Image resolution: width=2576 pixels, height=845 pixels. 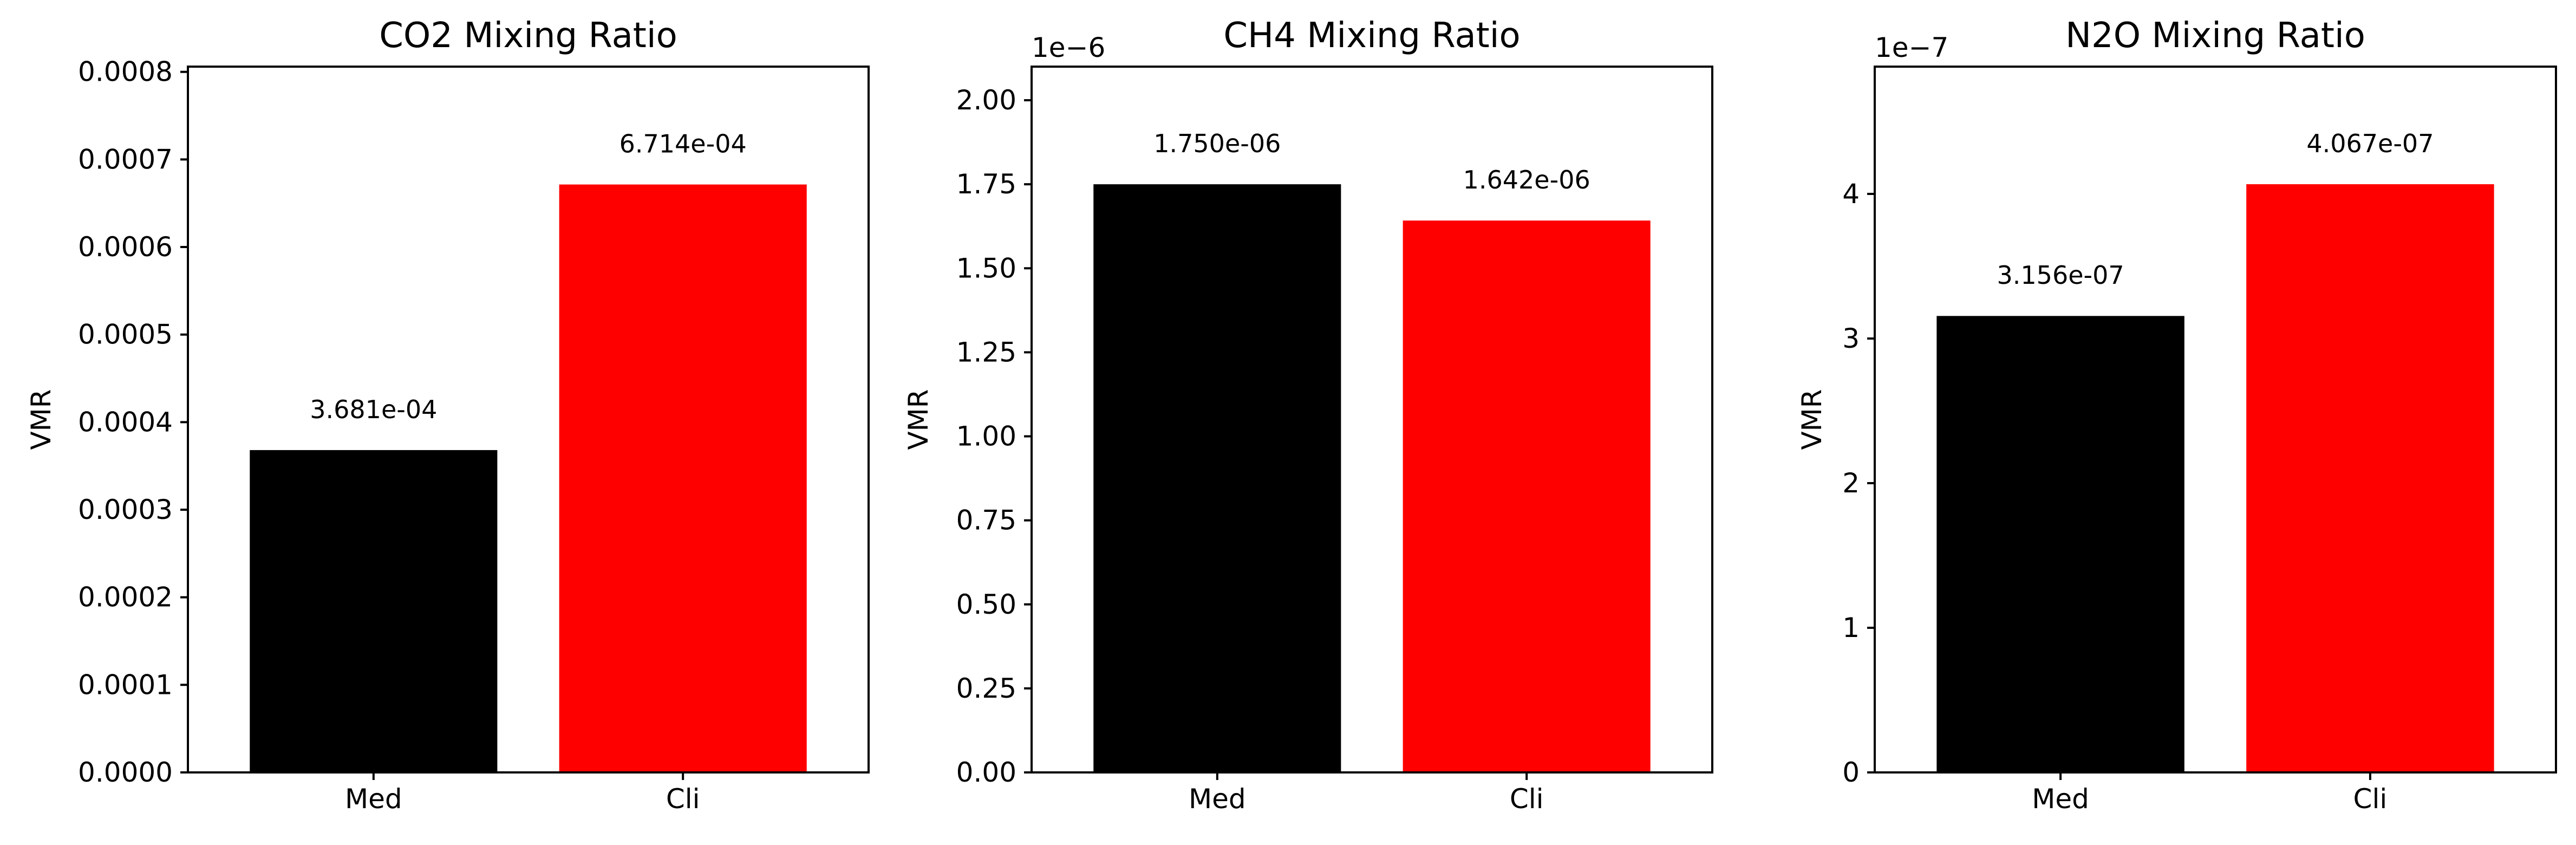 What do you see at coordinates (2060, 275) in the screenshot?
I see `bar-value-label: 3.156e-07` at bounding box center [2060, 275].